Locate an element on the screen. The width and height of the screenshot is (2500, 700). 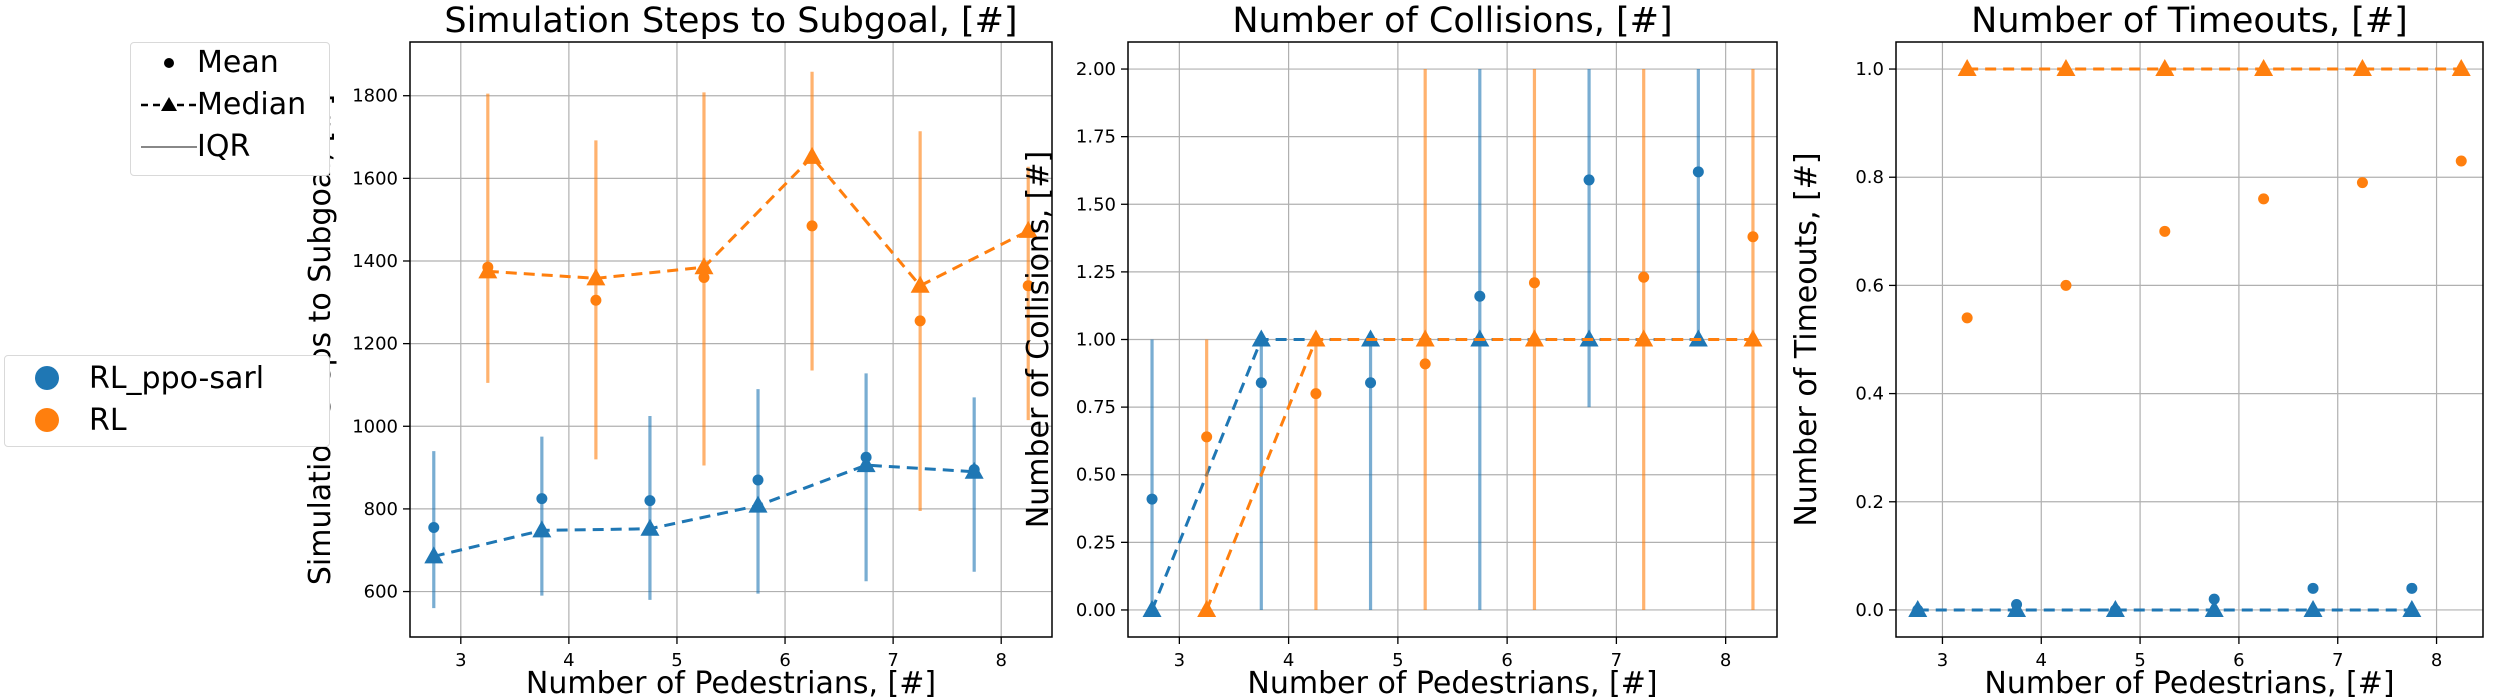
dot-icon is located at coordinates (164, 63).